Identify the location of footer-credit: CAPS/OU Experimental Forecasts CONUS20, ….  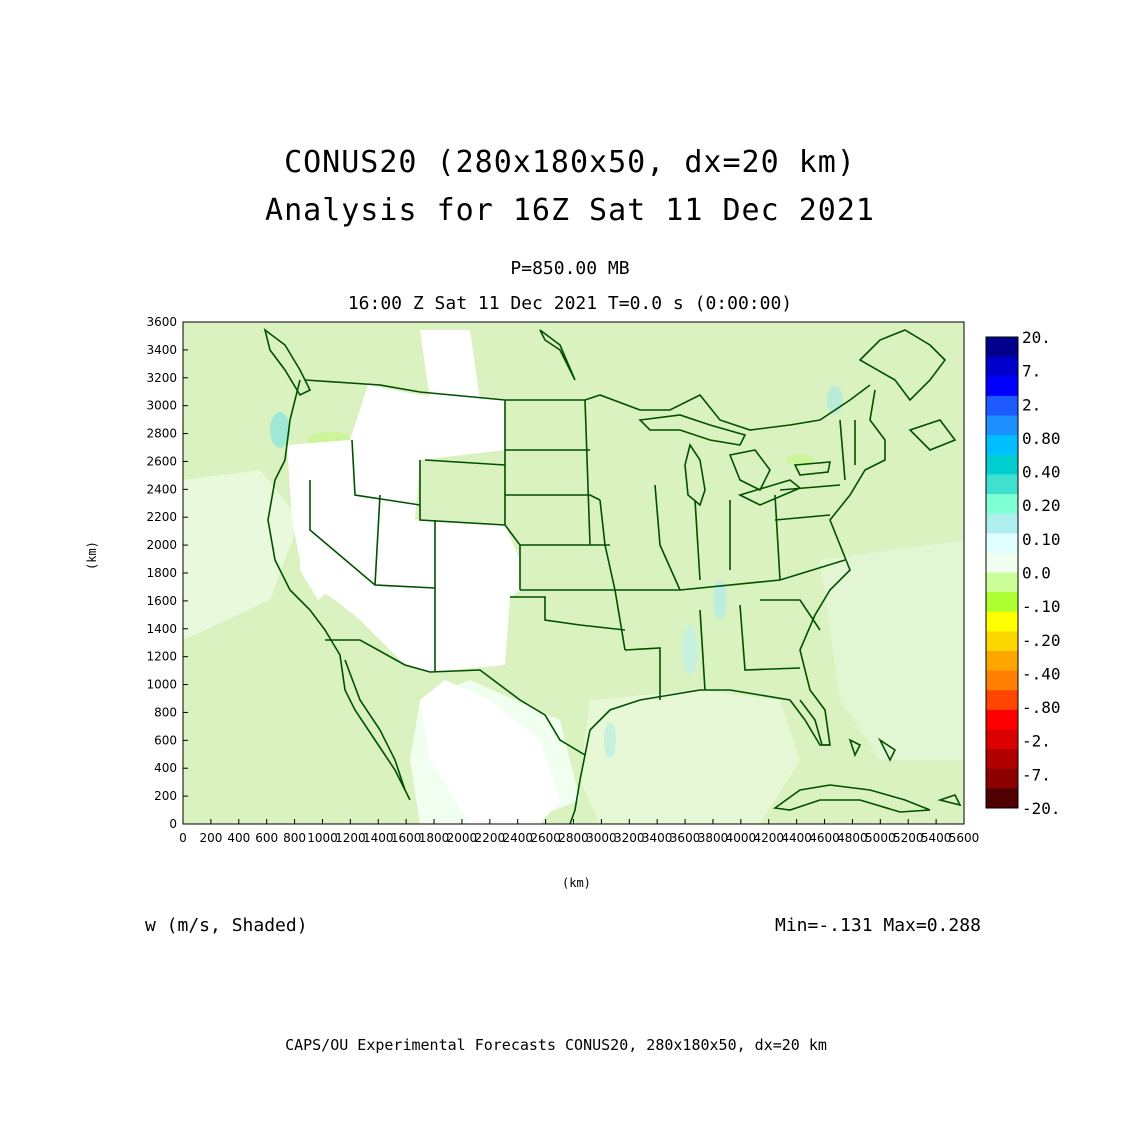
(556, 1045).